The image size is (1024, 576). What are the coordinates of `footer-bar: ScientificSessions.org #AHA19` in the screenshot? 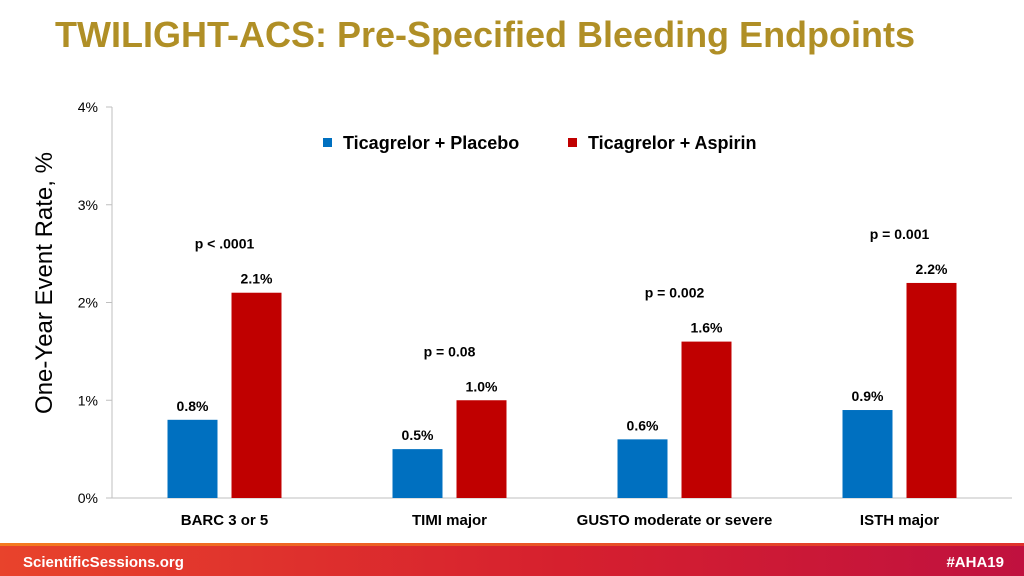 It's located at (512, 559).